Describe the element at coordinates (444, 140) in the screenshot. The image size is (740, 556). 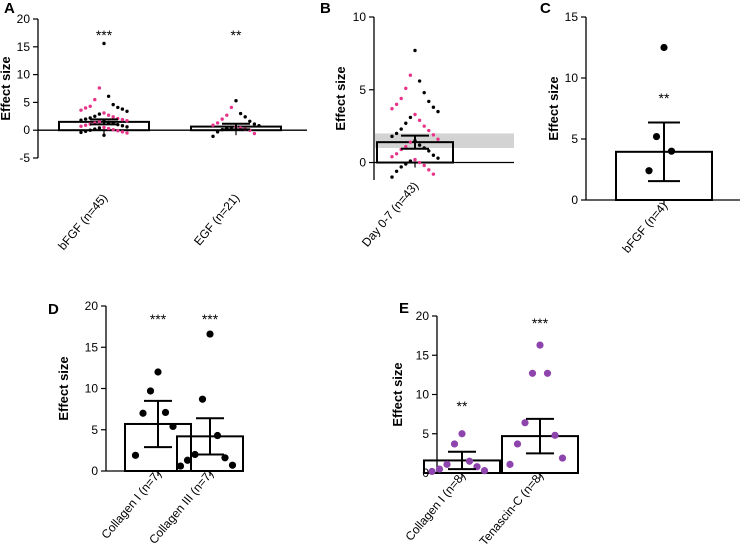
I see `reference-band` at that location.